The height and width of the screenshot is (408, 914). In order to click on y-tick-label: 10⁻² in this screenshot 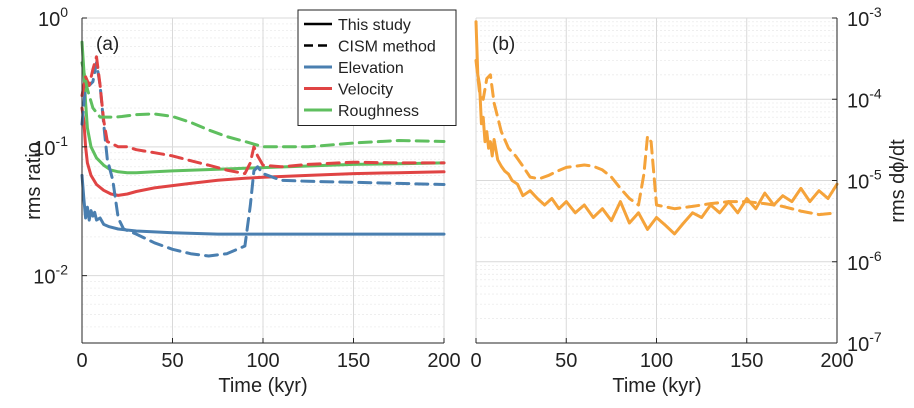, I will do `click(50, 275)`.